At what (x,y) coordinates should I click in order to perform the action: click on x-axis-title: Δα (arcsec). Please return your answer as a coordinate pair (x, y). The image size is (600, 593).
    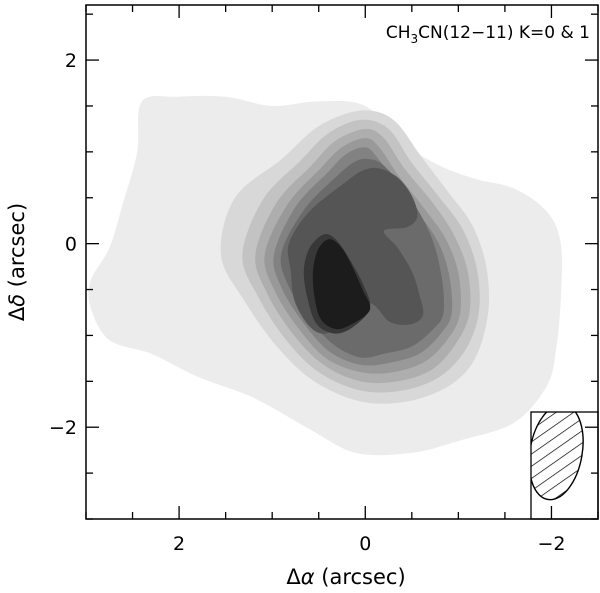
    Looking at the image, I should click on (345, 577).